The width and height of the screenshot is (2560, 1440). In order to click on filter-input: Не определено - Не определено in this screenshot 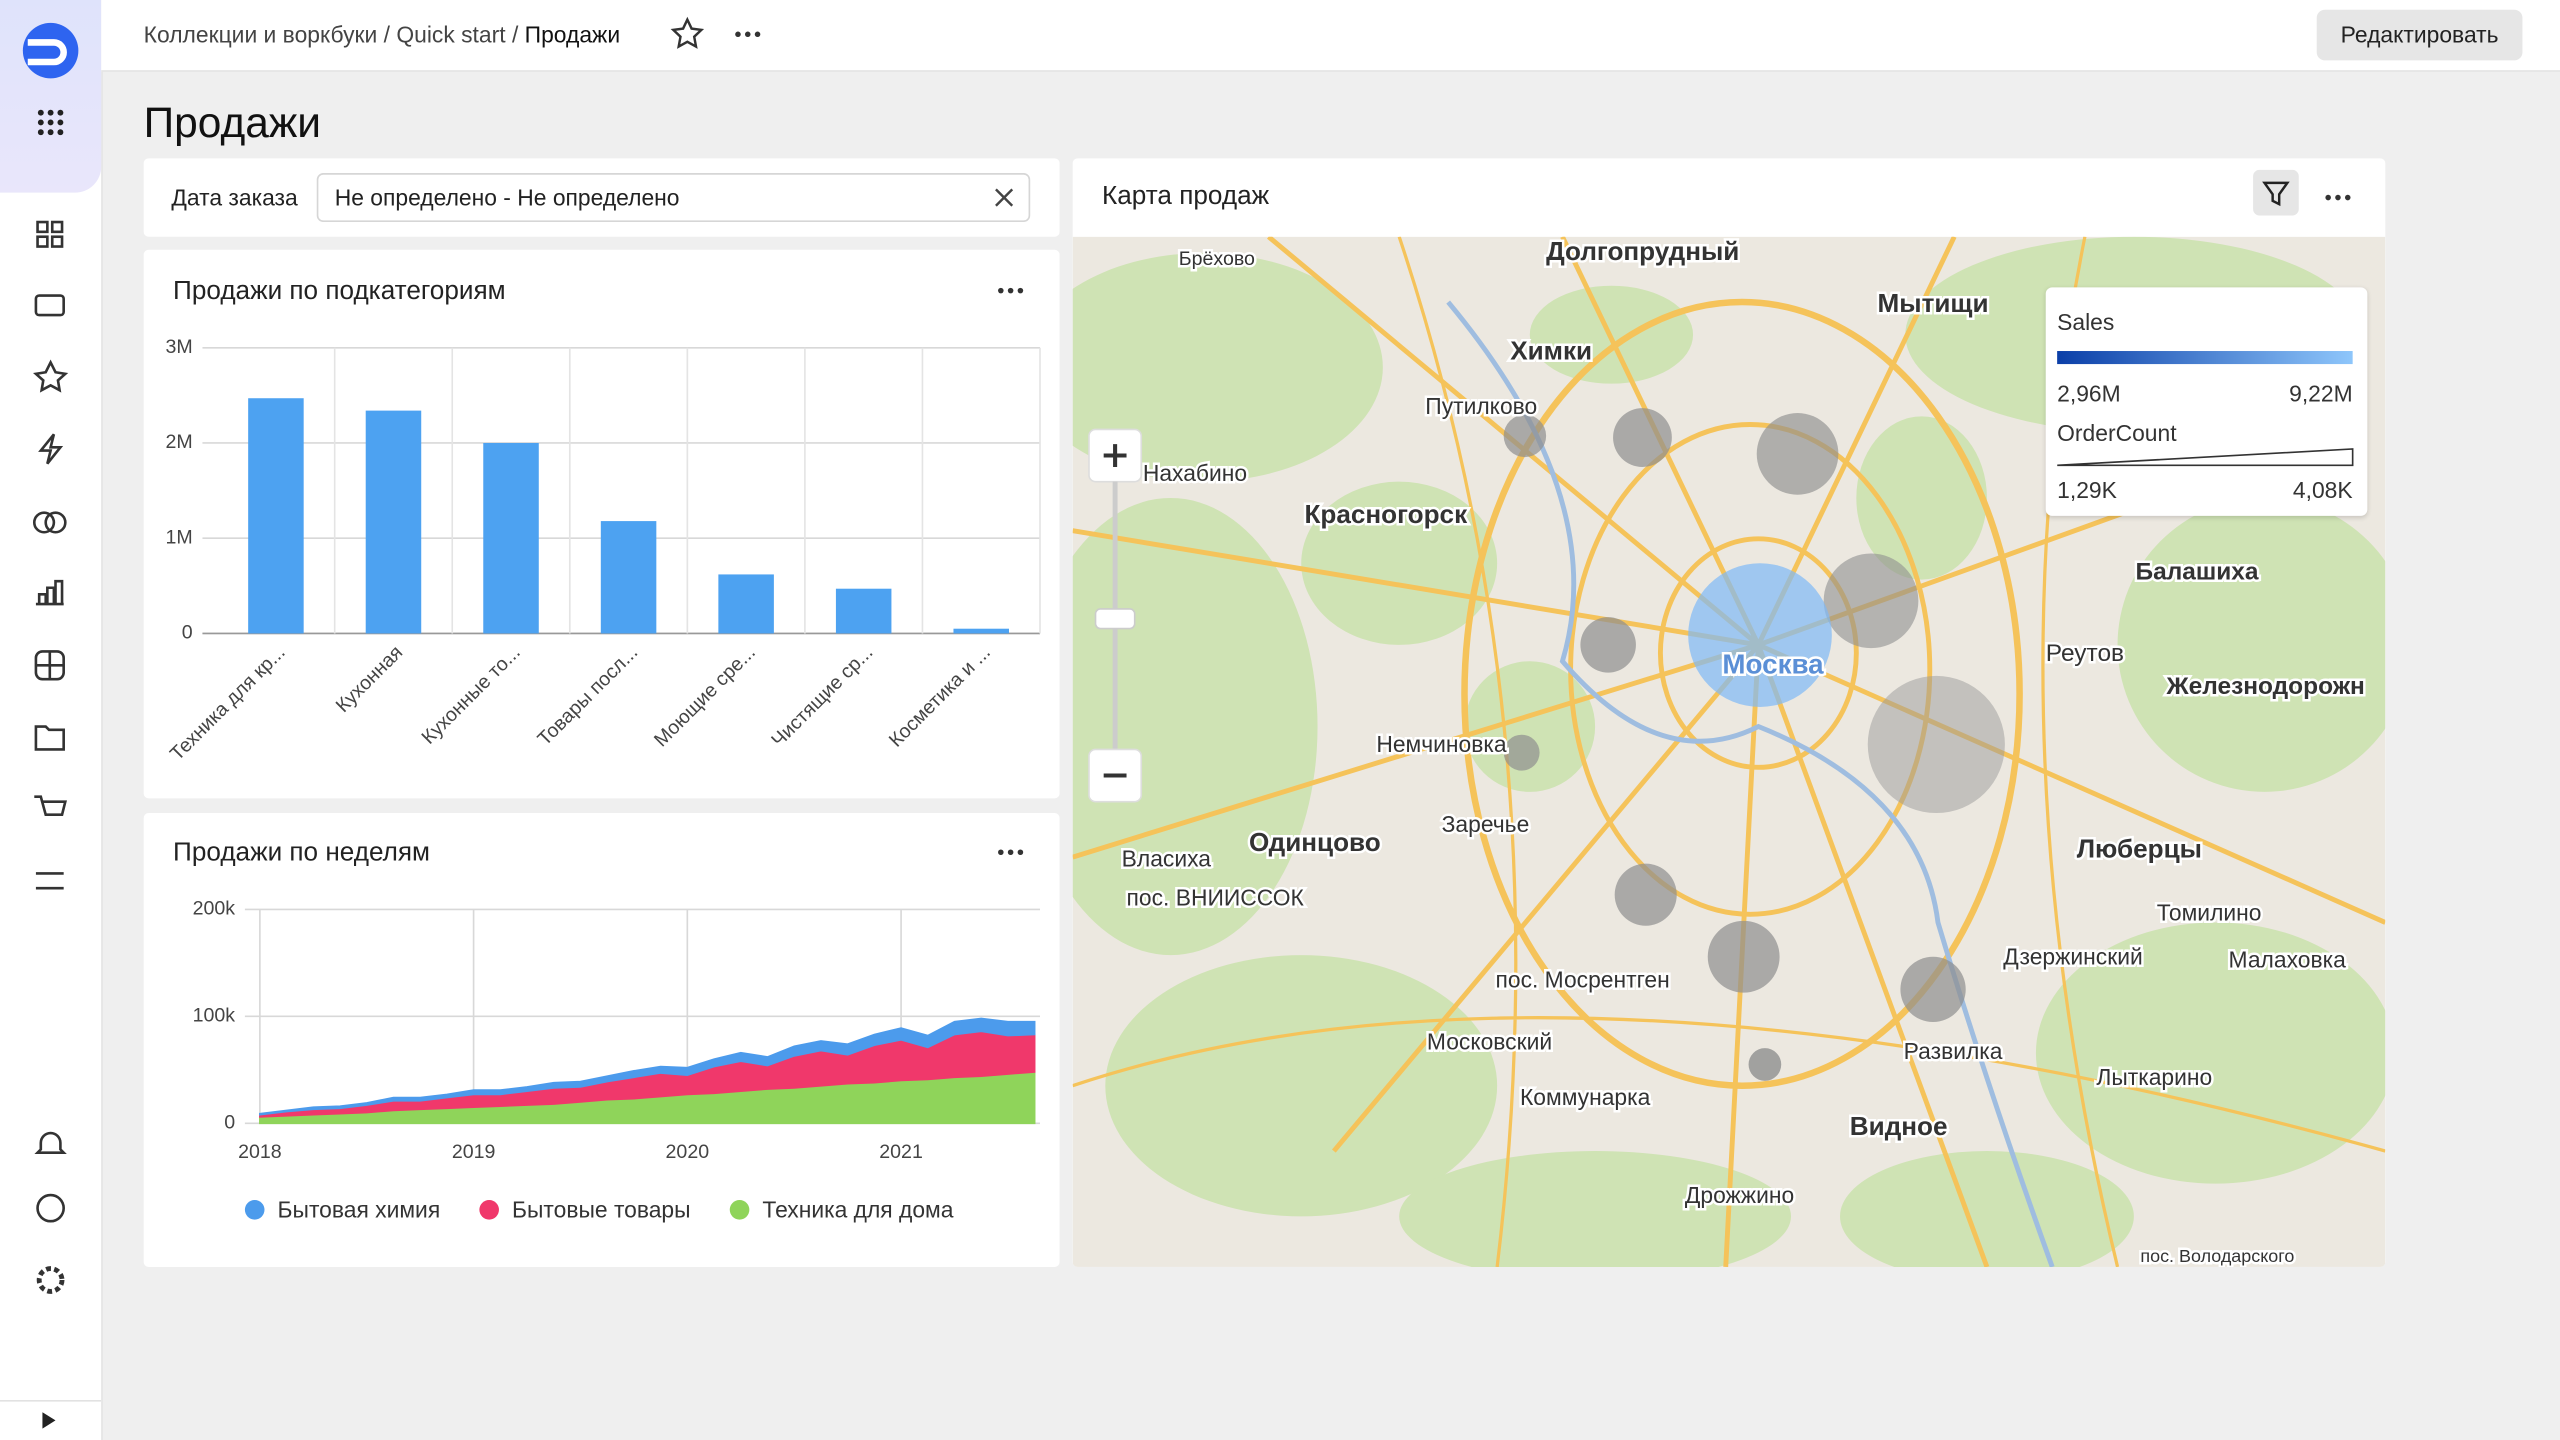, I will do `click(673, 198)`.